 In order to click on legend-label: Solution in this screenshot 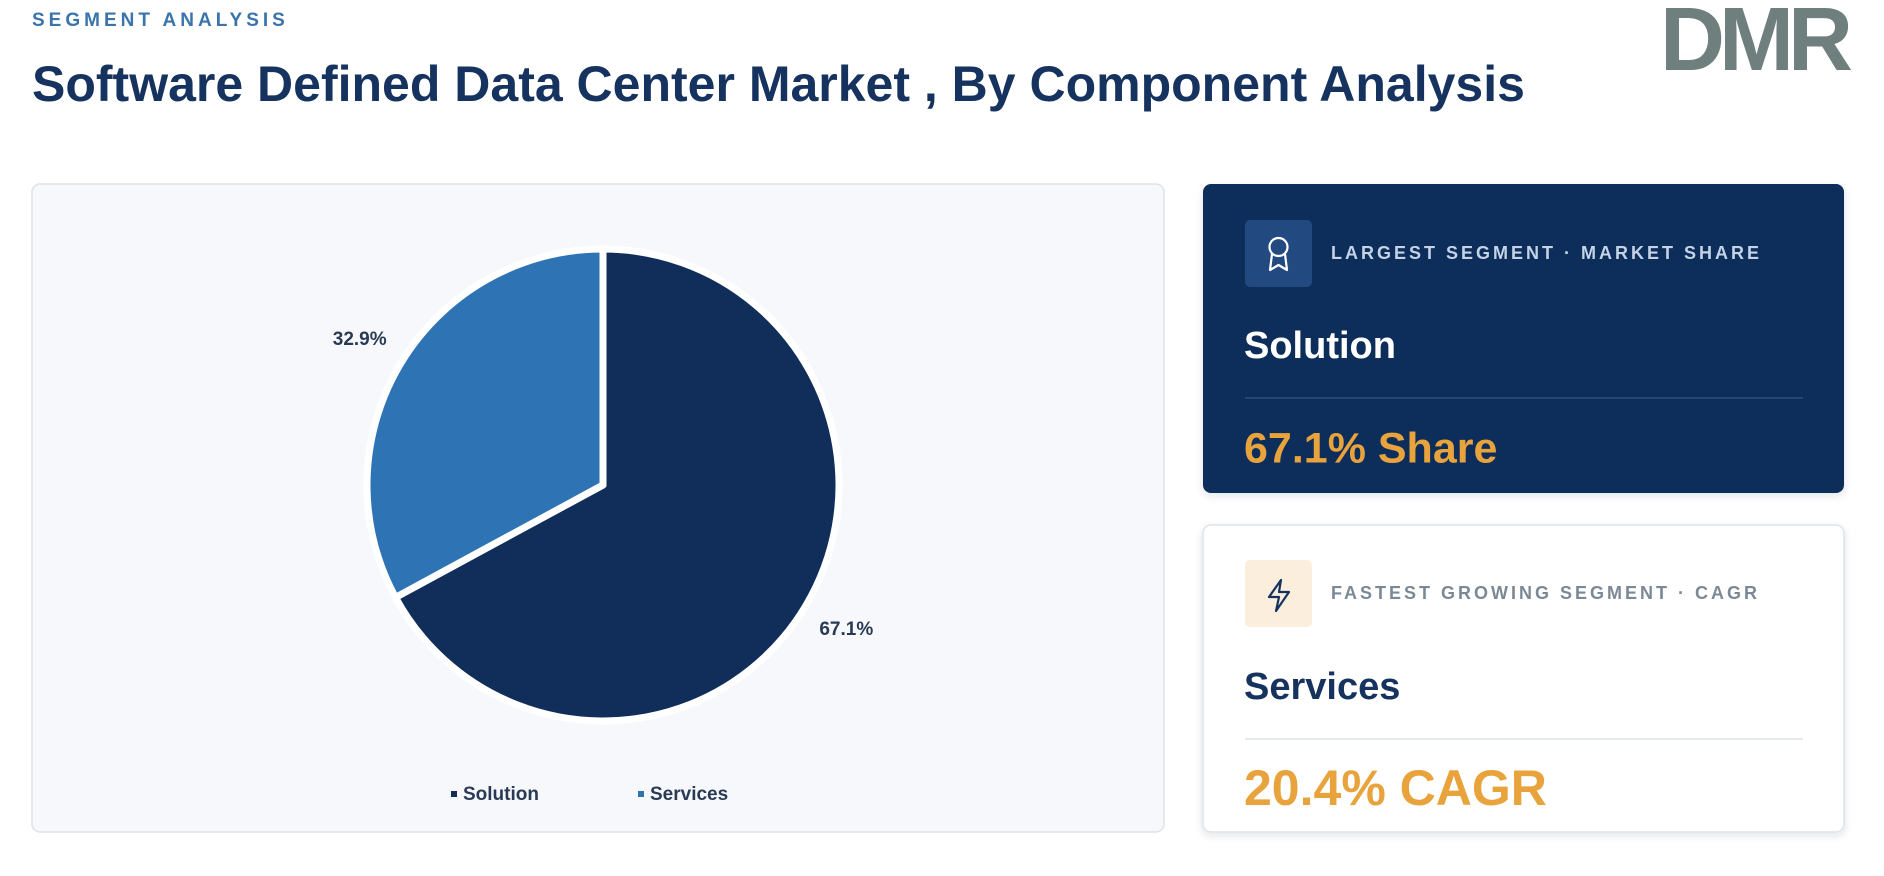, I will do `click(501, 794)`.